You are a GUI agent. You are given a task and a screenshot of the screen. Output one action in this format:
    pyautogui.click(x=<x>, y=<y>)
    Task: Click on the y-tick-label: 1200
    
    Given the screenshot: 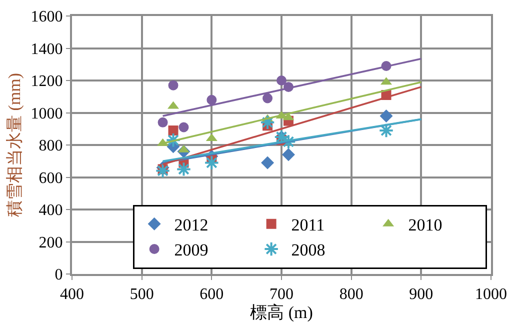 What is the action you would take?
    pyautogui.click(x=46, y=81)
    